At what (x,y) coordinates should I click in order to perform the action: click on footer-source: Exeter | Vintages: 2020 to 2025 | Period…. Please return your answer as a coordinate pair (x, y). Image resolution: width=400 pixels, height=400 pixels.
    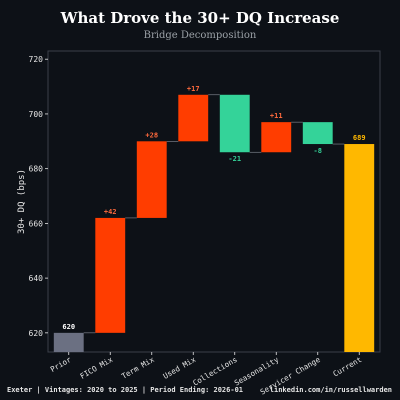
    Looking at the image, I should click on (125, 390).